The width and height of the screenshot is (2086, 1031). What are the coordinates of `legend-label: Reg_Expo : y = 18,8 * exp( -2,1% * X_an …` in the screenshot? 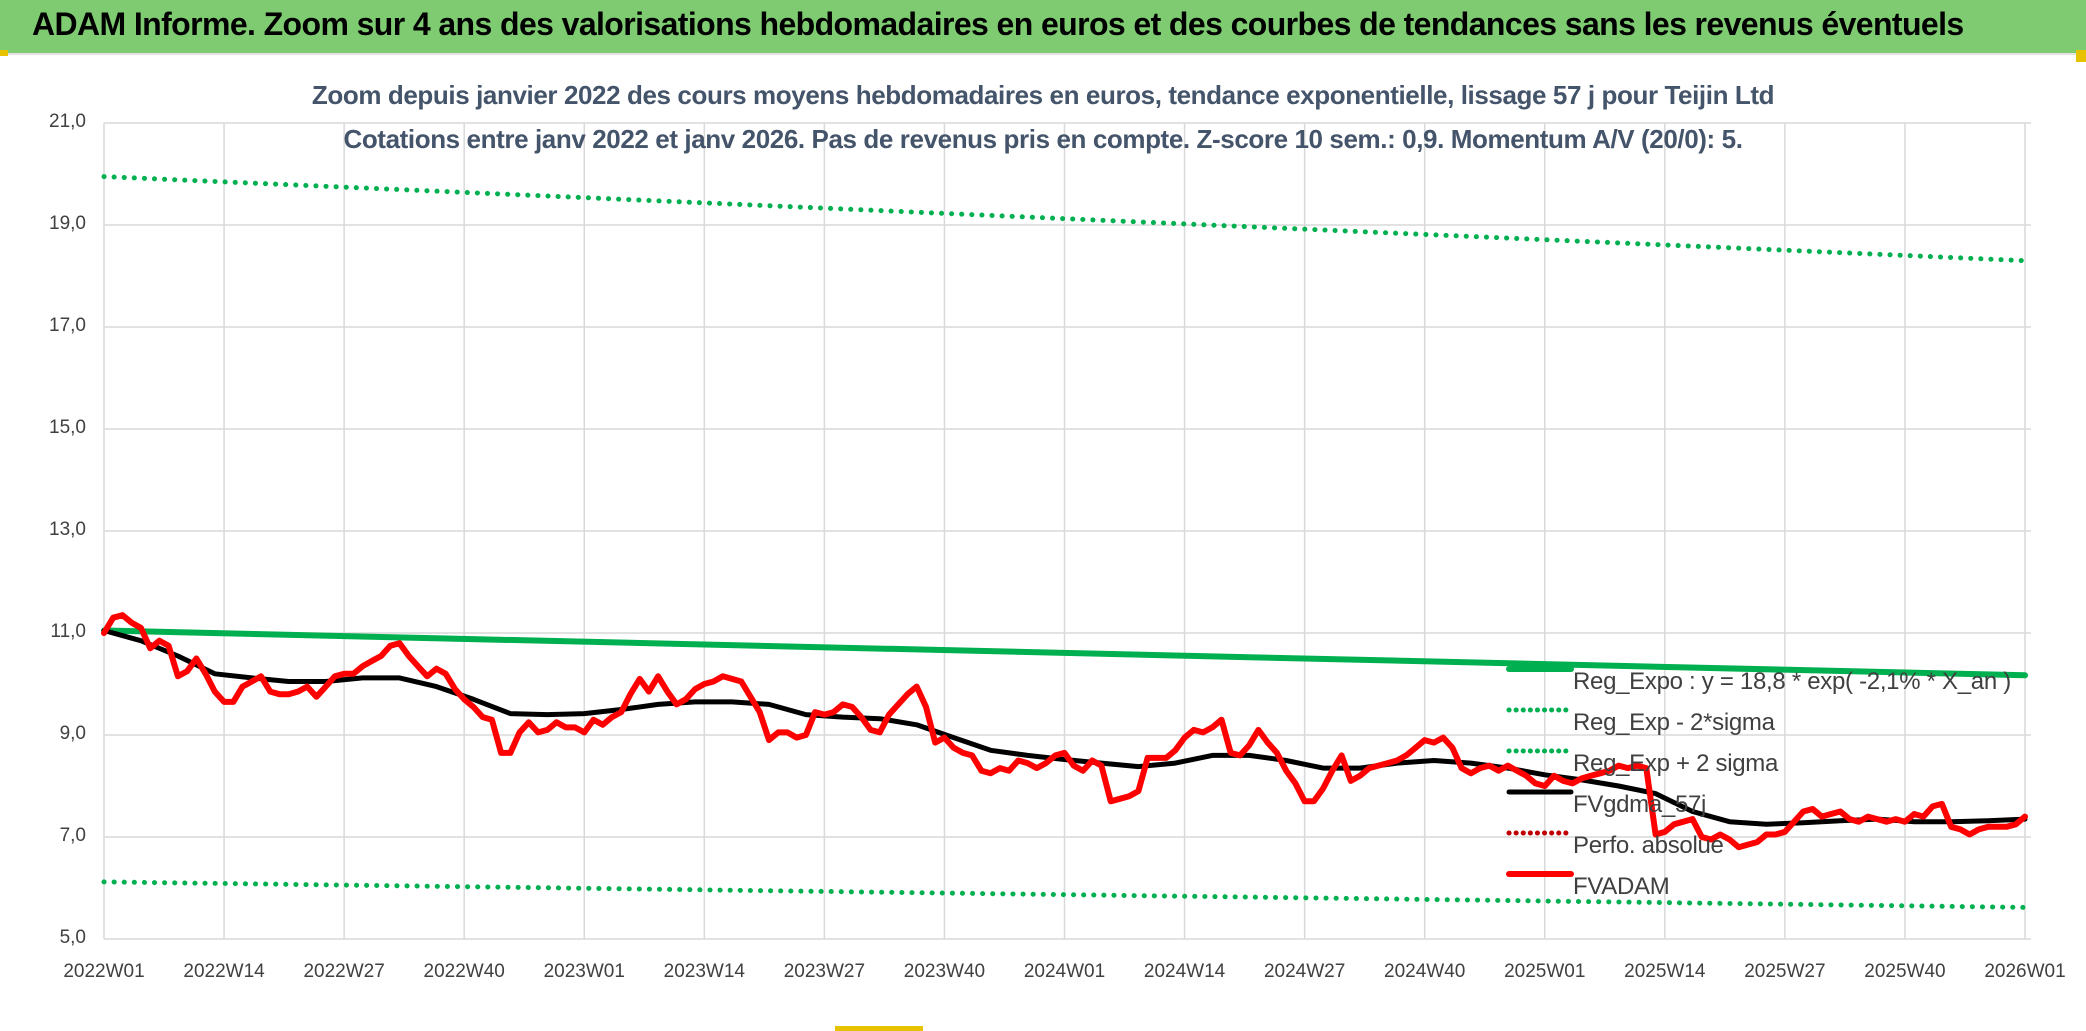 It's located at (1792, 681).